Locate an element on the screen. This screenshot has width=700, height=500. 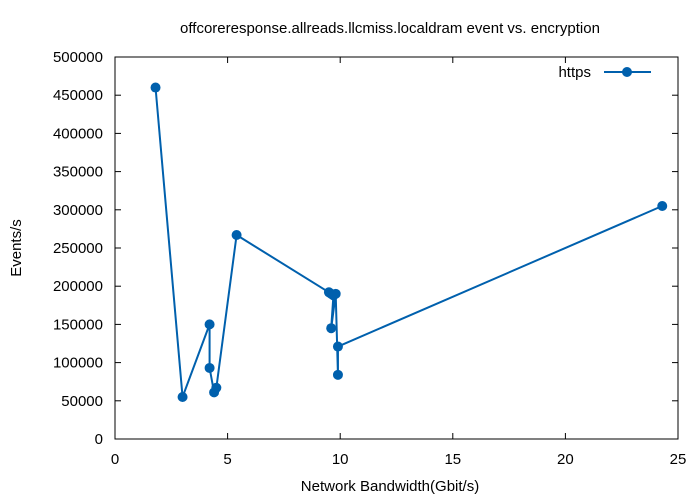
x-axis-title: Network Bandwidth(Gbit/s) is located at coordinates (390, 486).